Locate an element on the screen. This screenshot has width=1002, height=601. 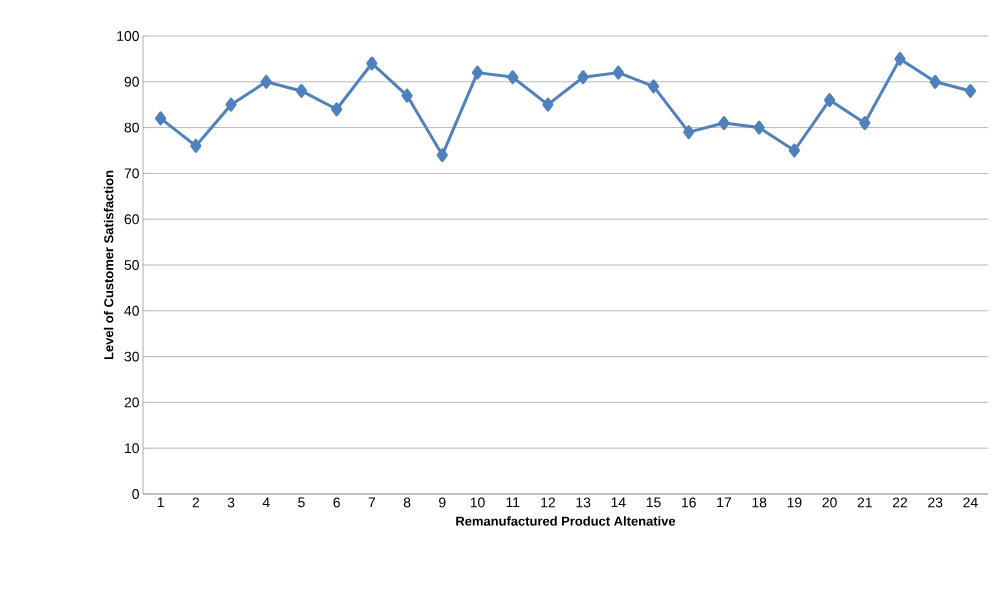
y-tick-label: 40 is located at coordinates (131, 310).